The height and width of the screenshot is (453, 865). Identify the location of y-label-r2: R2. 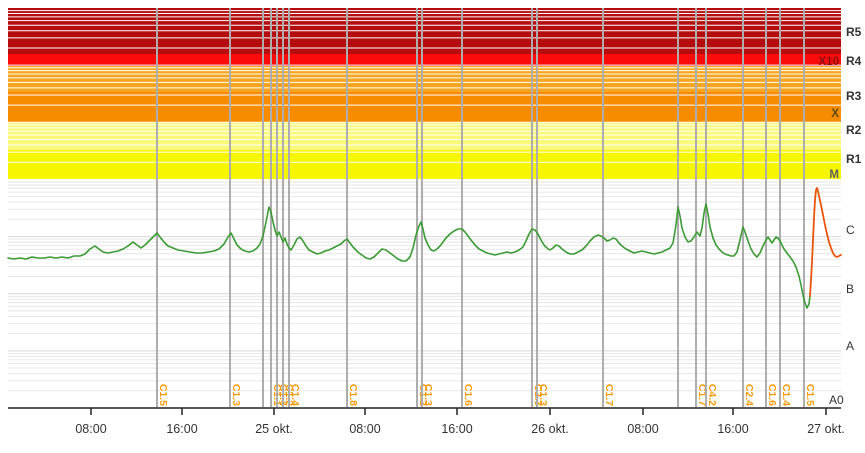
(854, 130).